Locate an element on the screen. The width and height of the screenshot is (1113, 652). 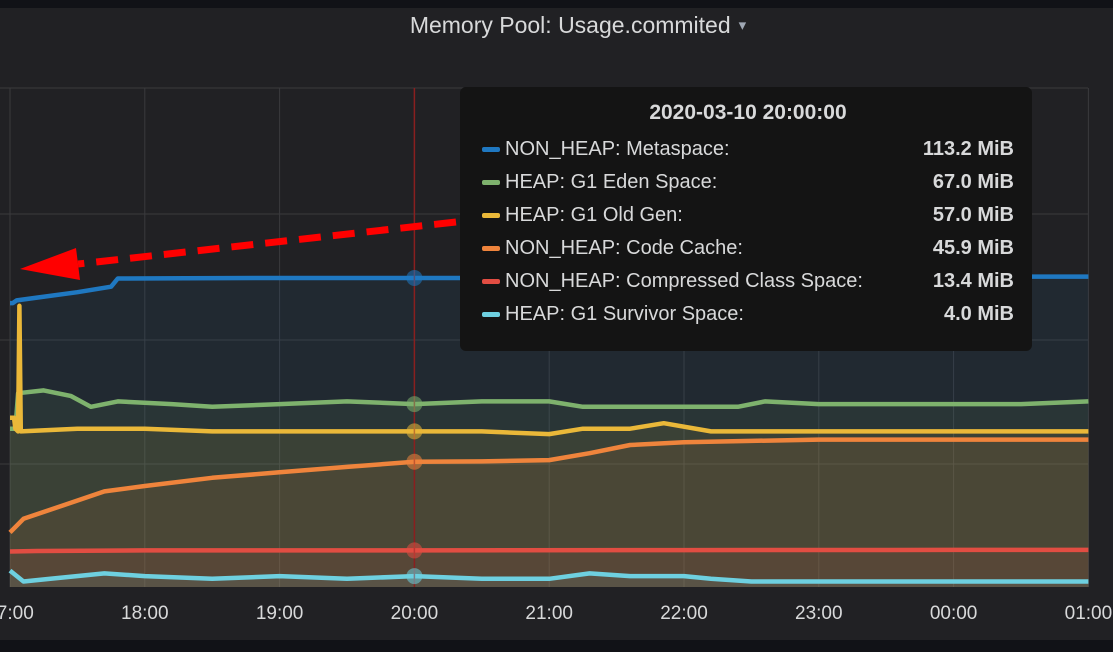
tooltip-row: HEAP: G1 Survivor Space: 4.0 MiB is located at coordinates (748, 314).